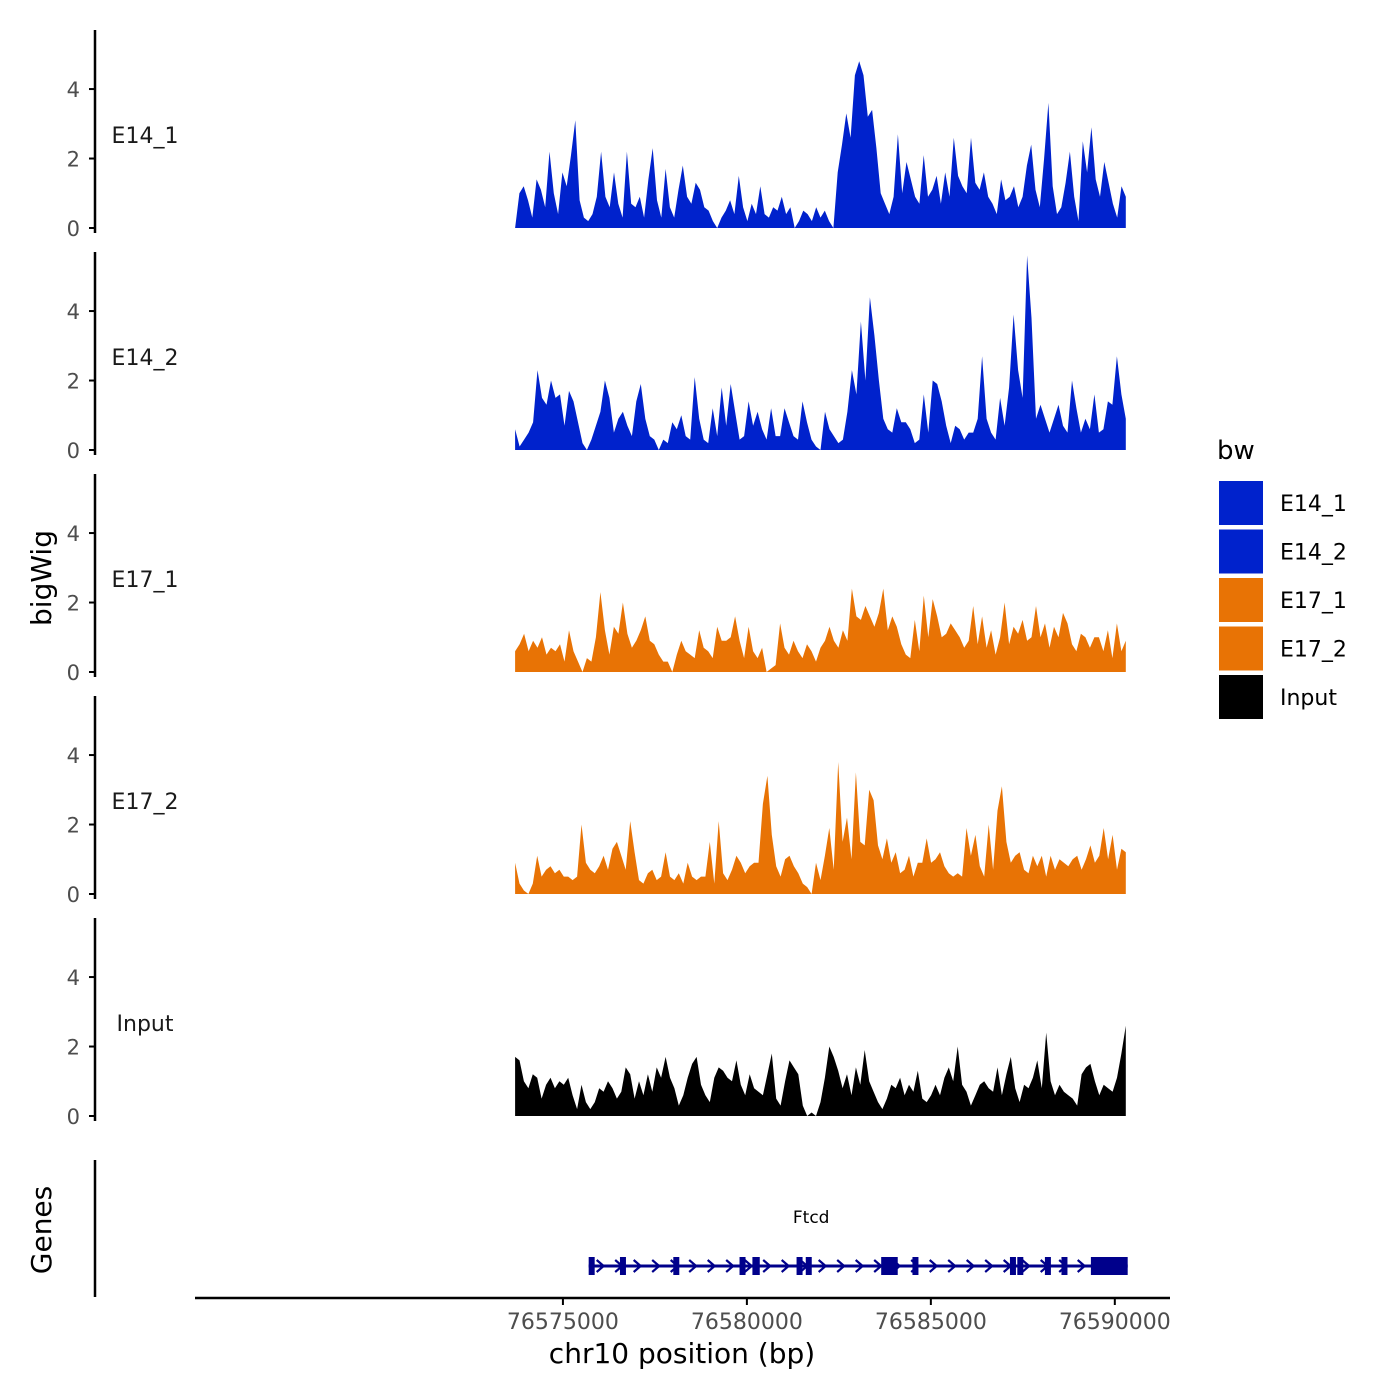 The height and width of the screenshot is (1400, 1400). What do you see at coordinates (1313, 553) in the screenshot?
I see `legend-label: E14_2` at bounding box center [1313, 553].